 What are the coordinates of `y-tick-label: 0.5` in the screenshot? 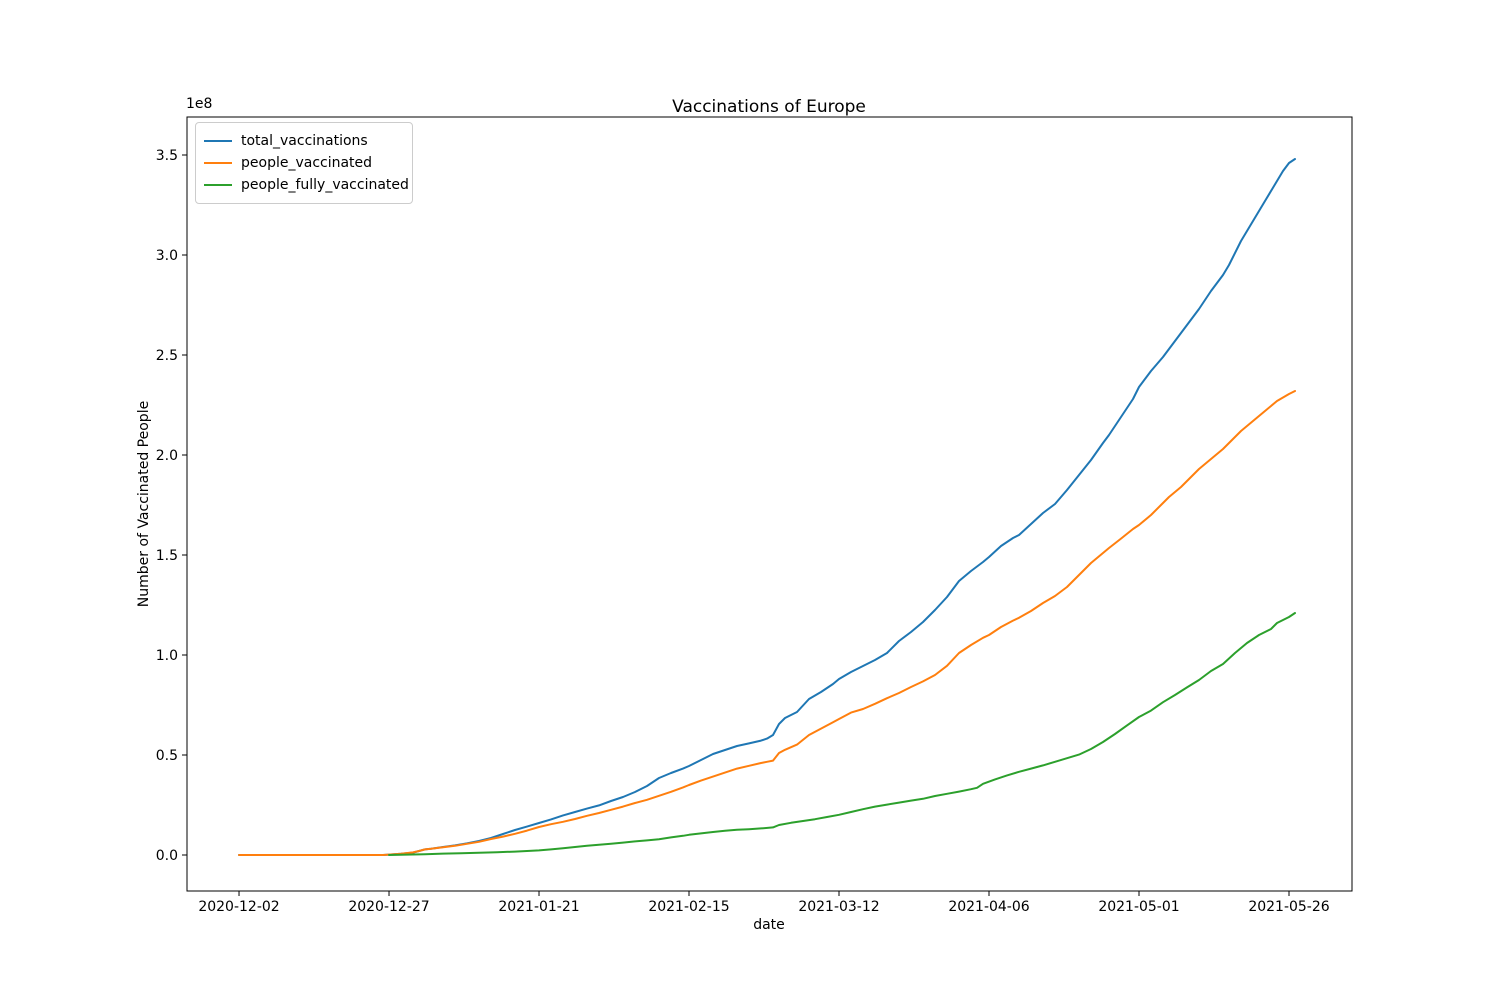 It's located at (167, 756).